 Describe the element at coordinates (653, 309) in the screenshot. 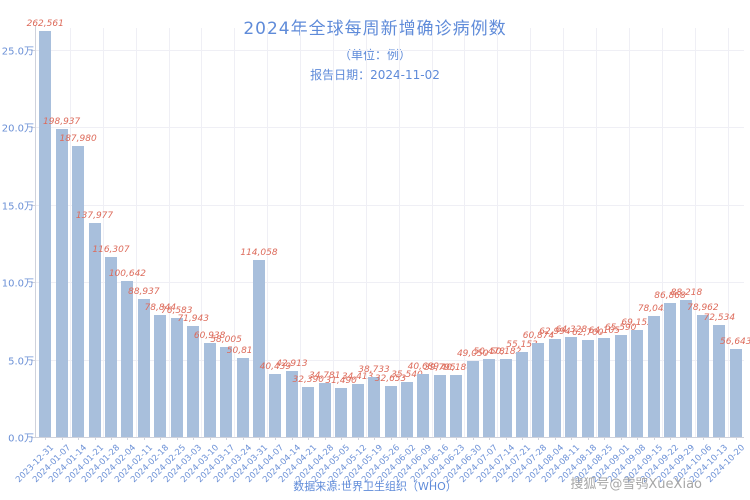

I see `bar-value-label: 78,043` at that location.